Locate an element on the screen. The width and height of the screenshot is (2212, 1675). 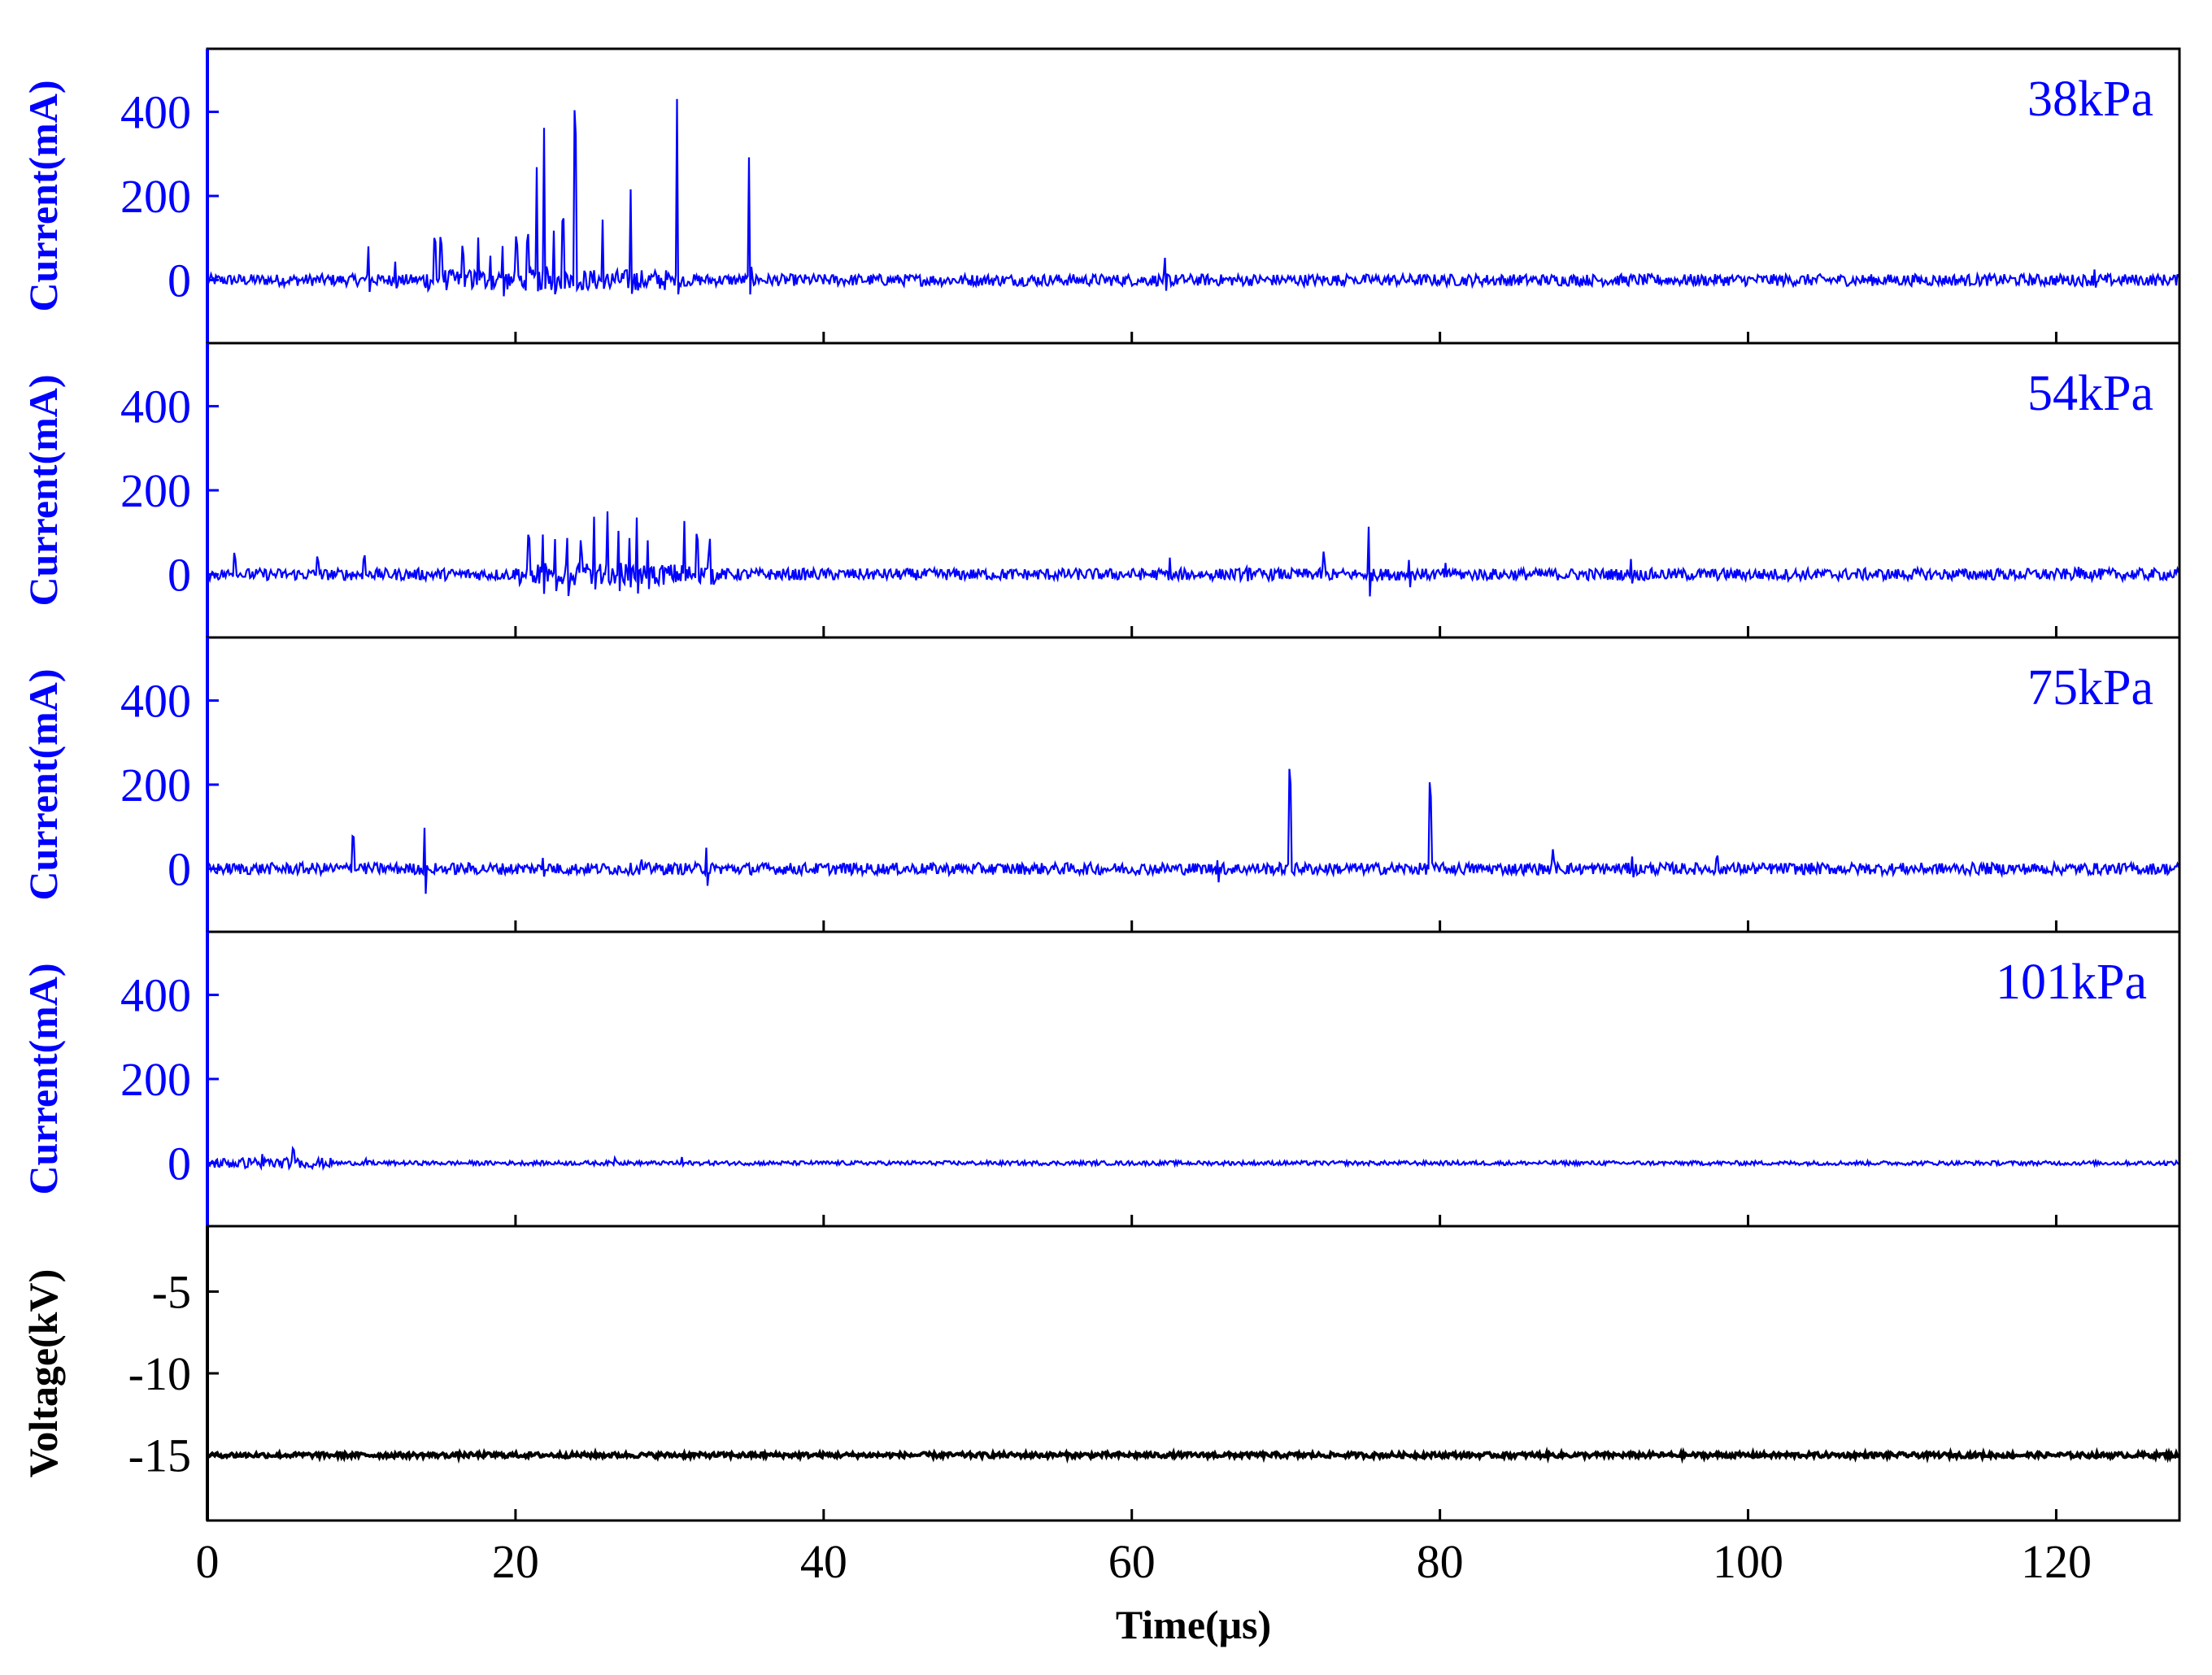
x-tick-label: 120 is located at coordinates (2056, 1561).